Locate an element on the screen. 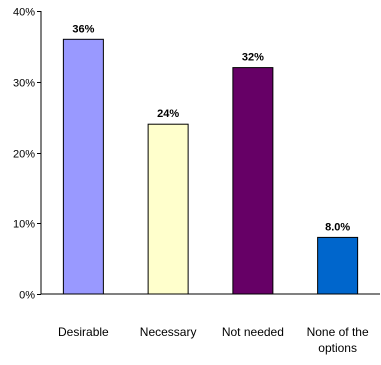  y-tick-label: 0% is located at coordinates (27, 296).